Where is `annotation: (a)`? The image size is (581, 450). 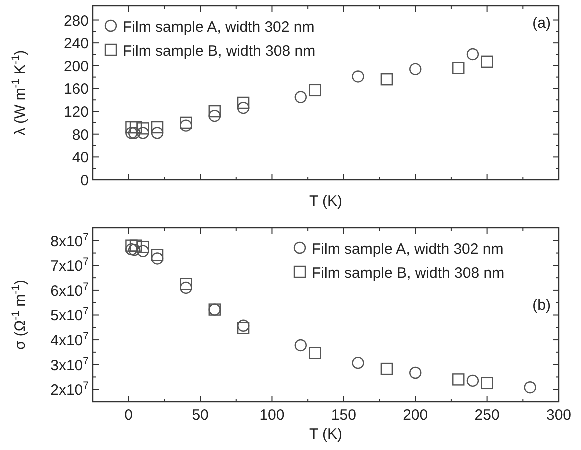 annotation: (a) is located at coordinates (541, 23).